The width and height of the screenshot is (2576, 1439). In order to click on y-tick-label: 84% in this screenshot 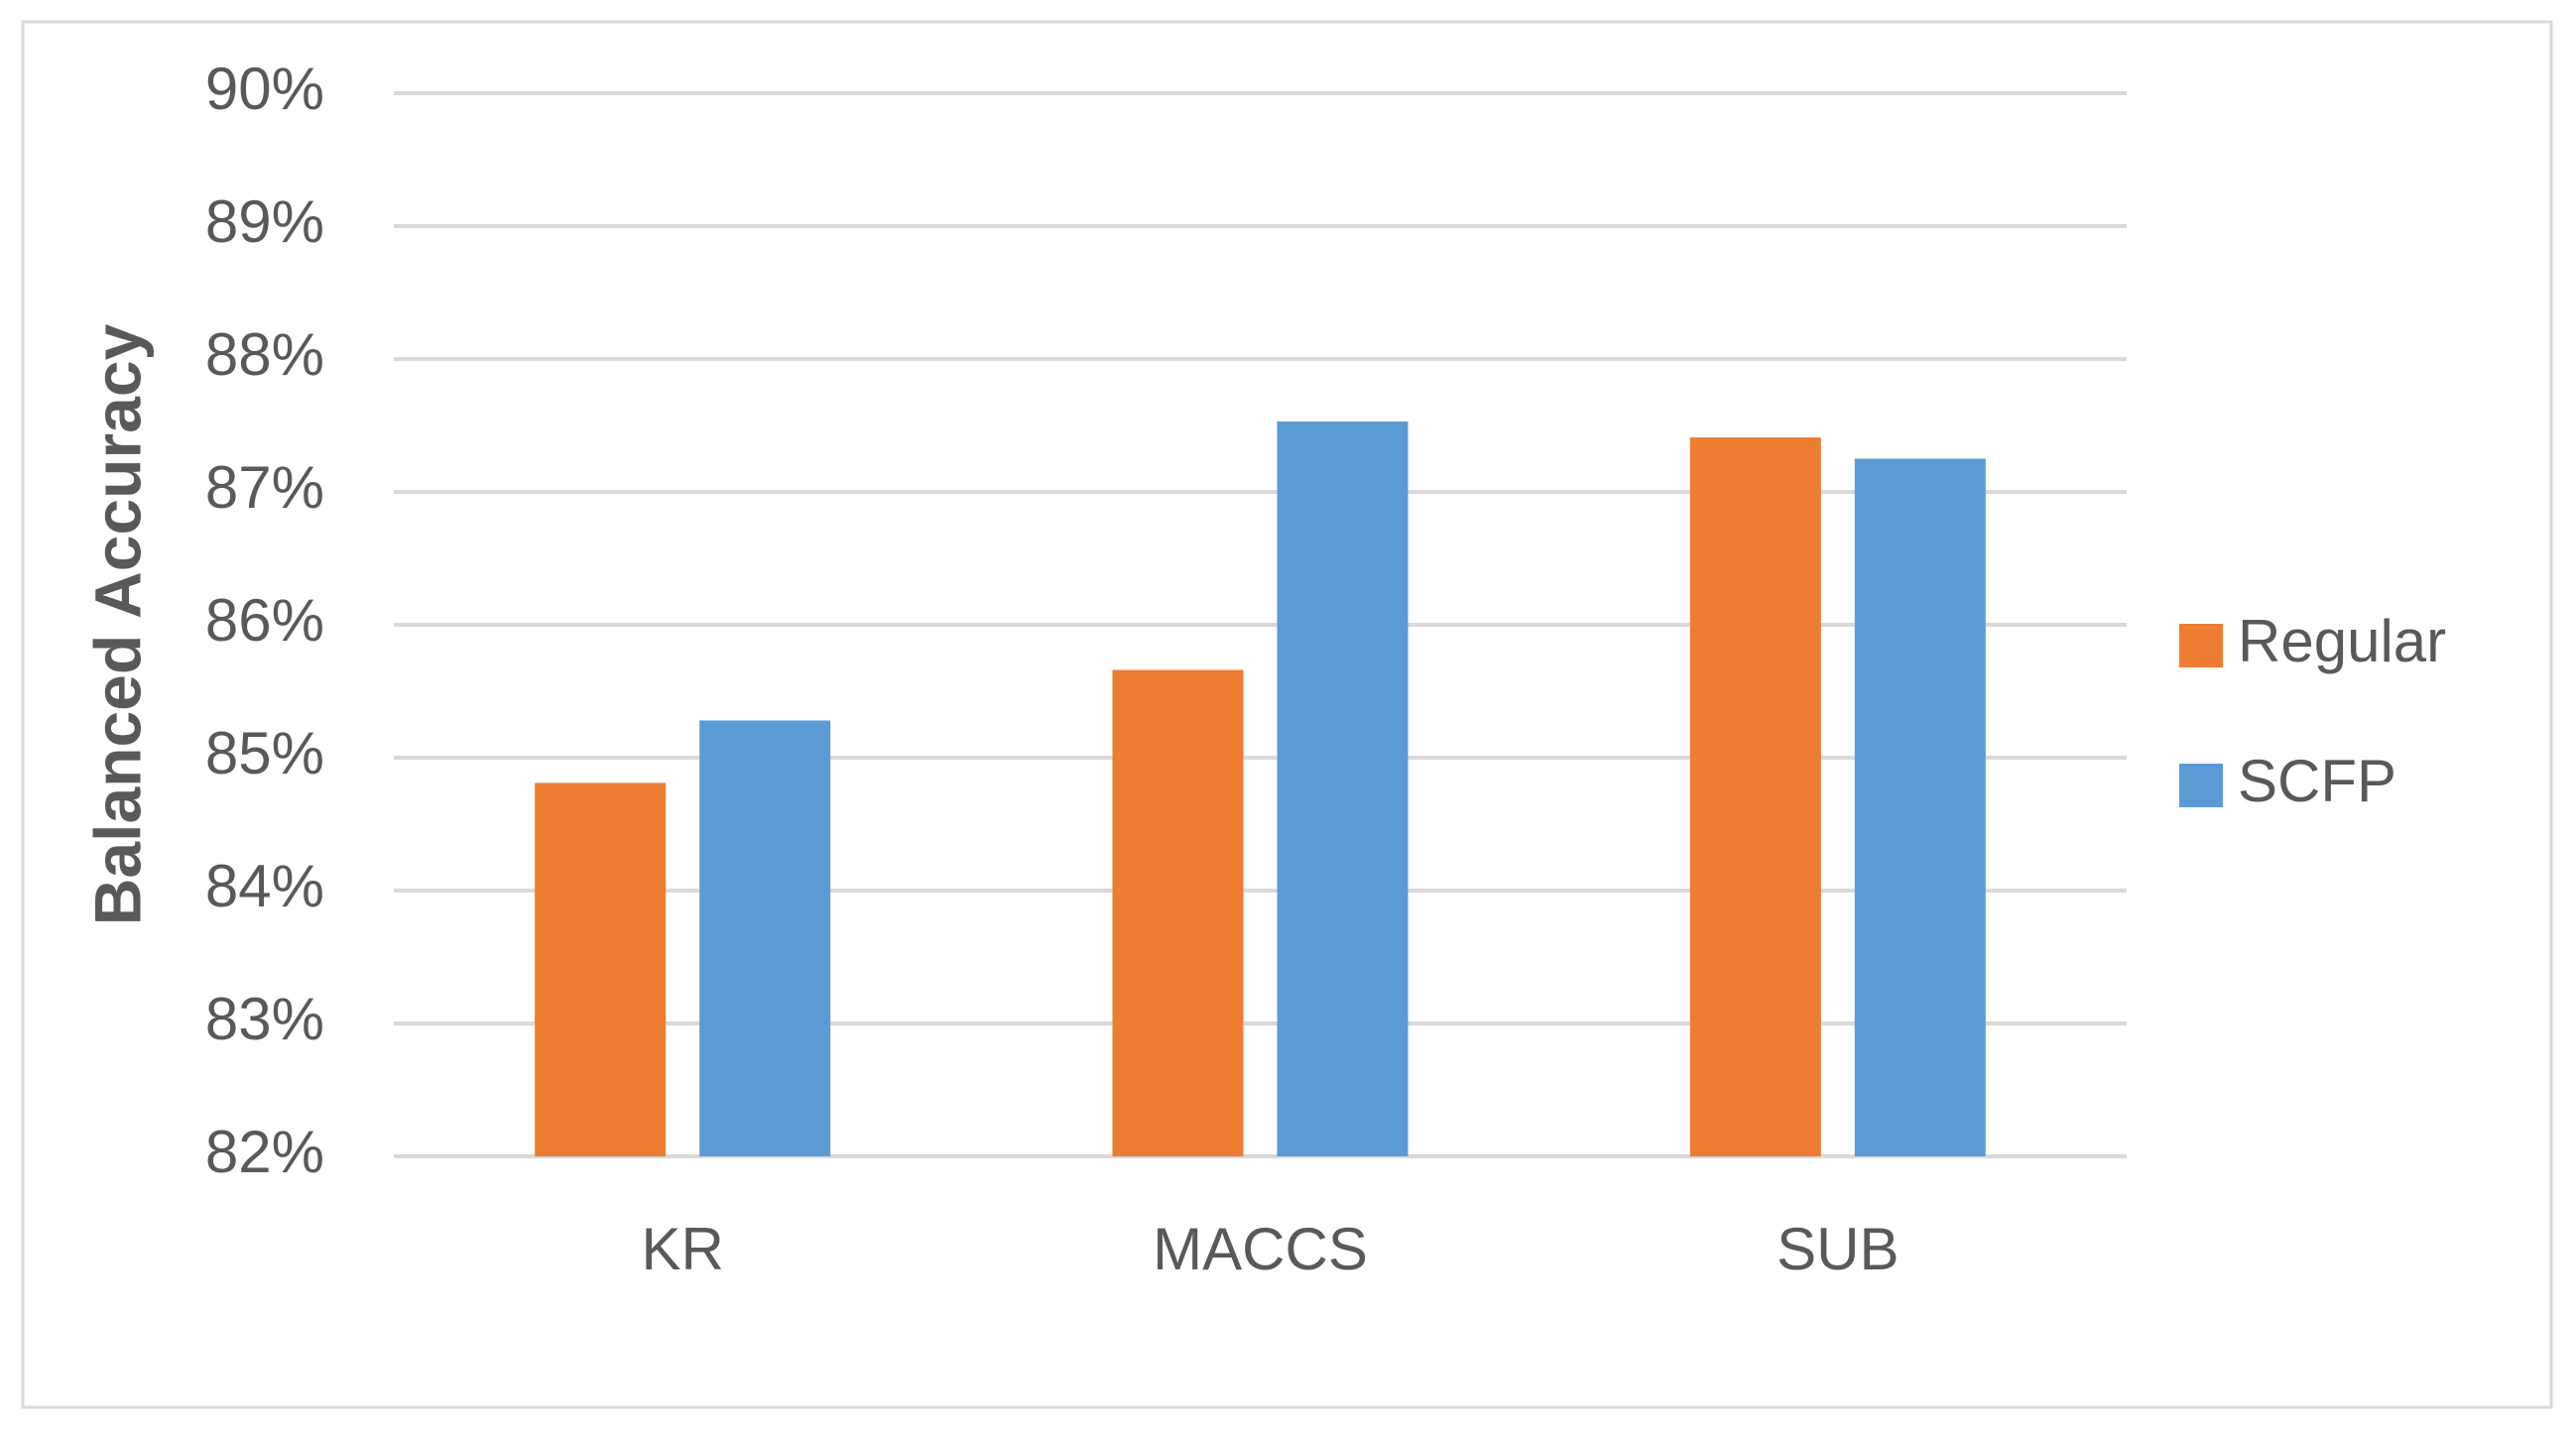, I will do `click(264, 886)`.